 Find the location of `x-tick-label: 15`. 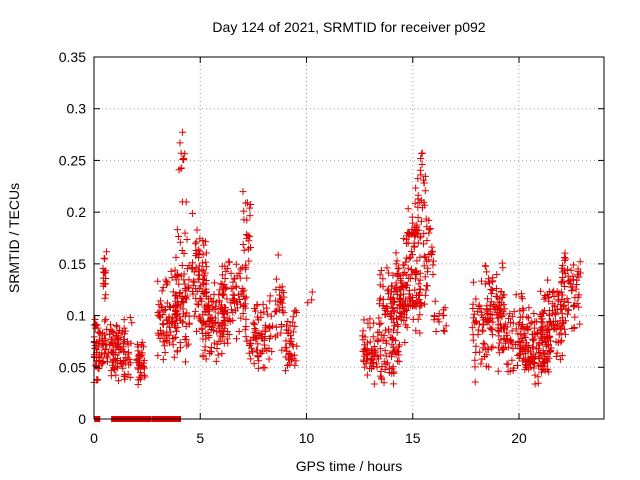

x-tick-label: 15 is located at coordinates (413, 438).